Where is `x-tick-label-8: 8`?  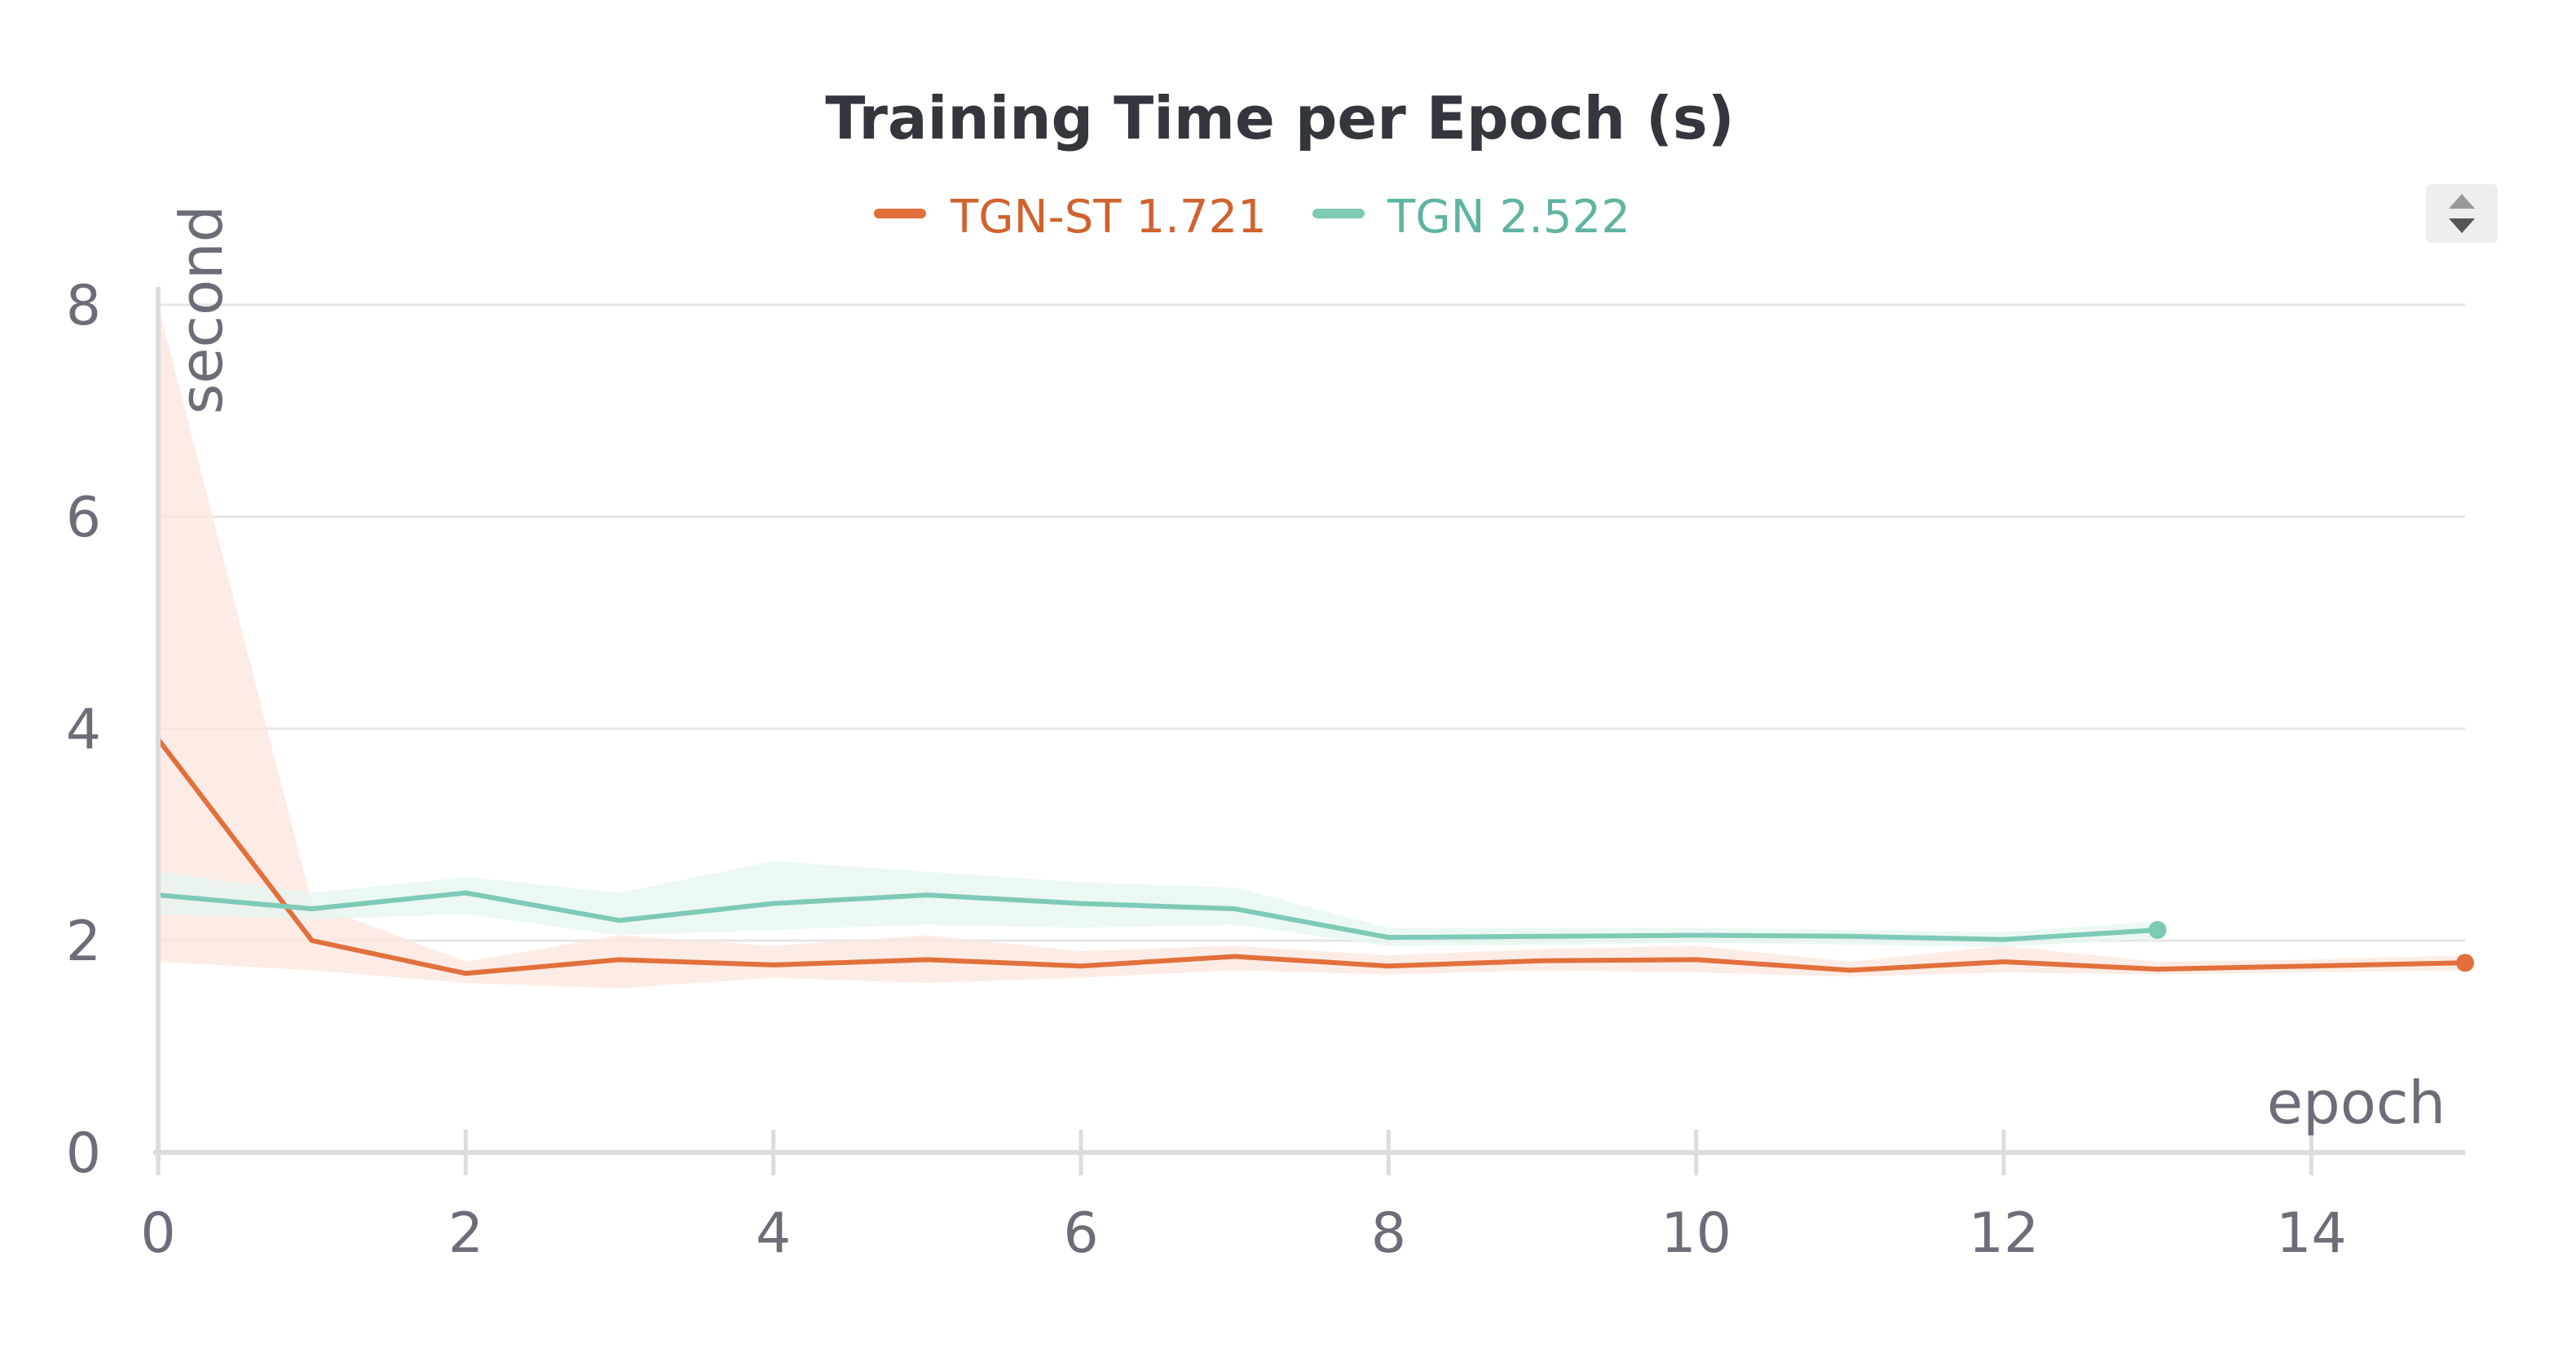 x-tick-label-8: 8 is located at coordinates (1388, 1233).